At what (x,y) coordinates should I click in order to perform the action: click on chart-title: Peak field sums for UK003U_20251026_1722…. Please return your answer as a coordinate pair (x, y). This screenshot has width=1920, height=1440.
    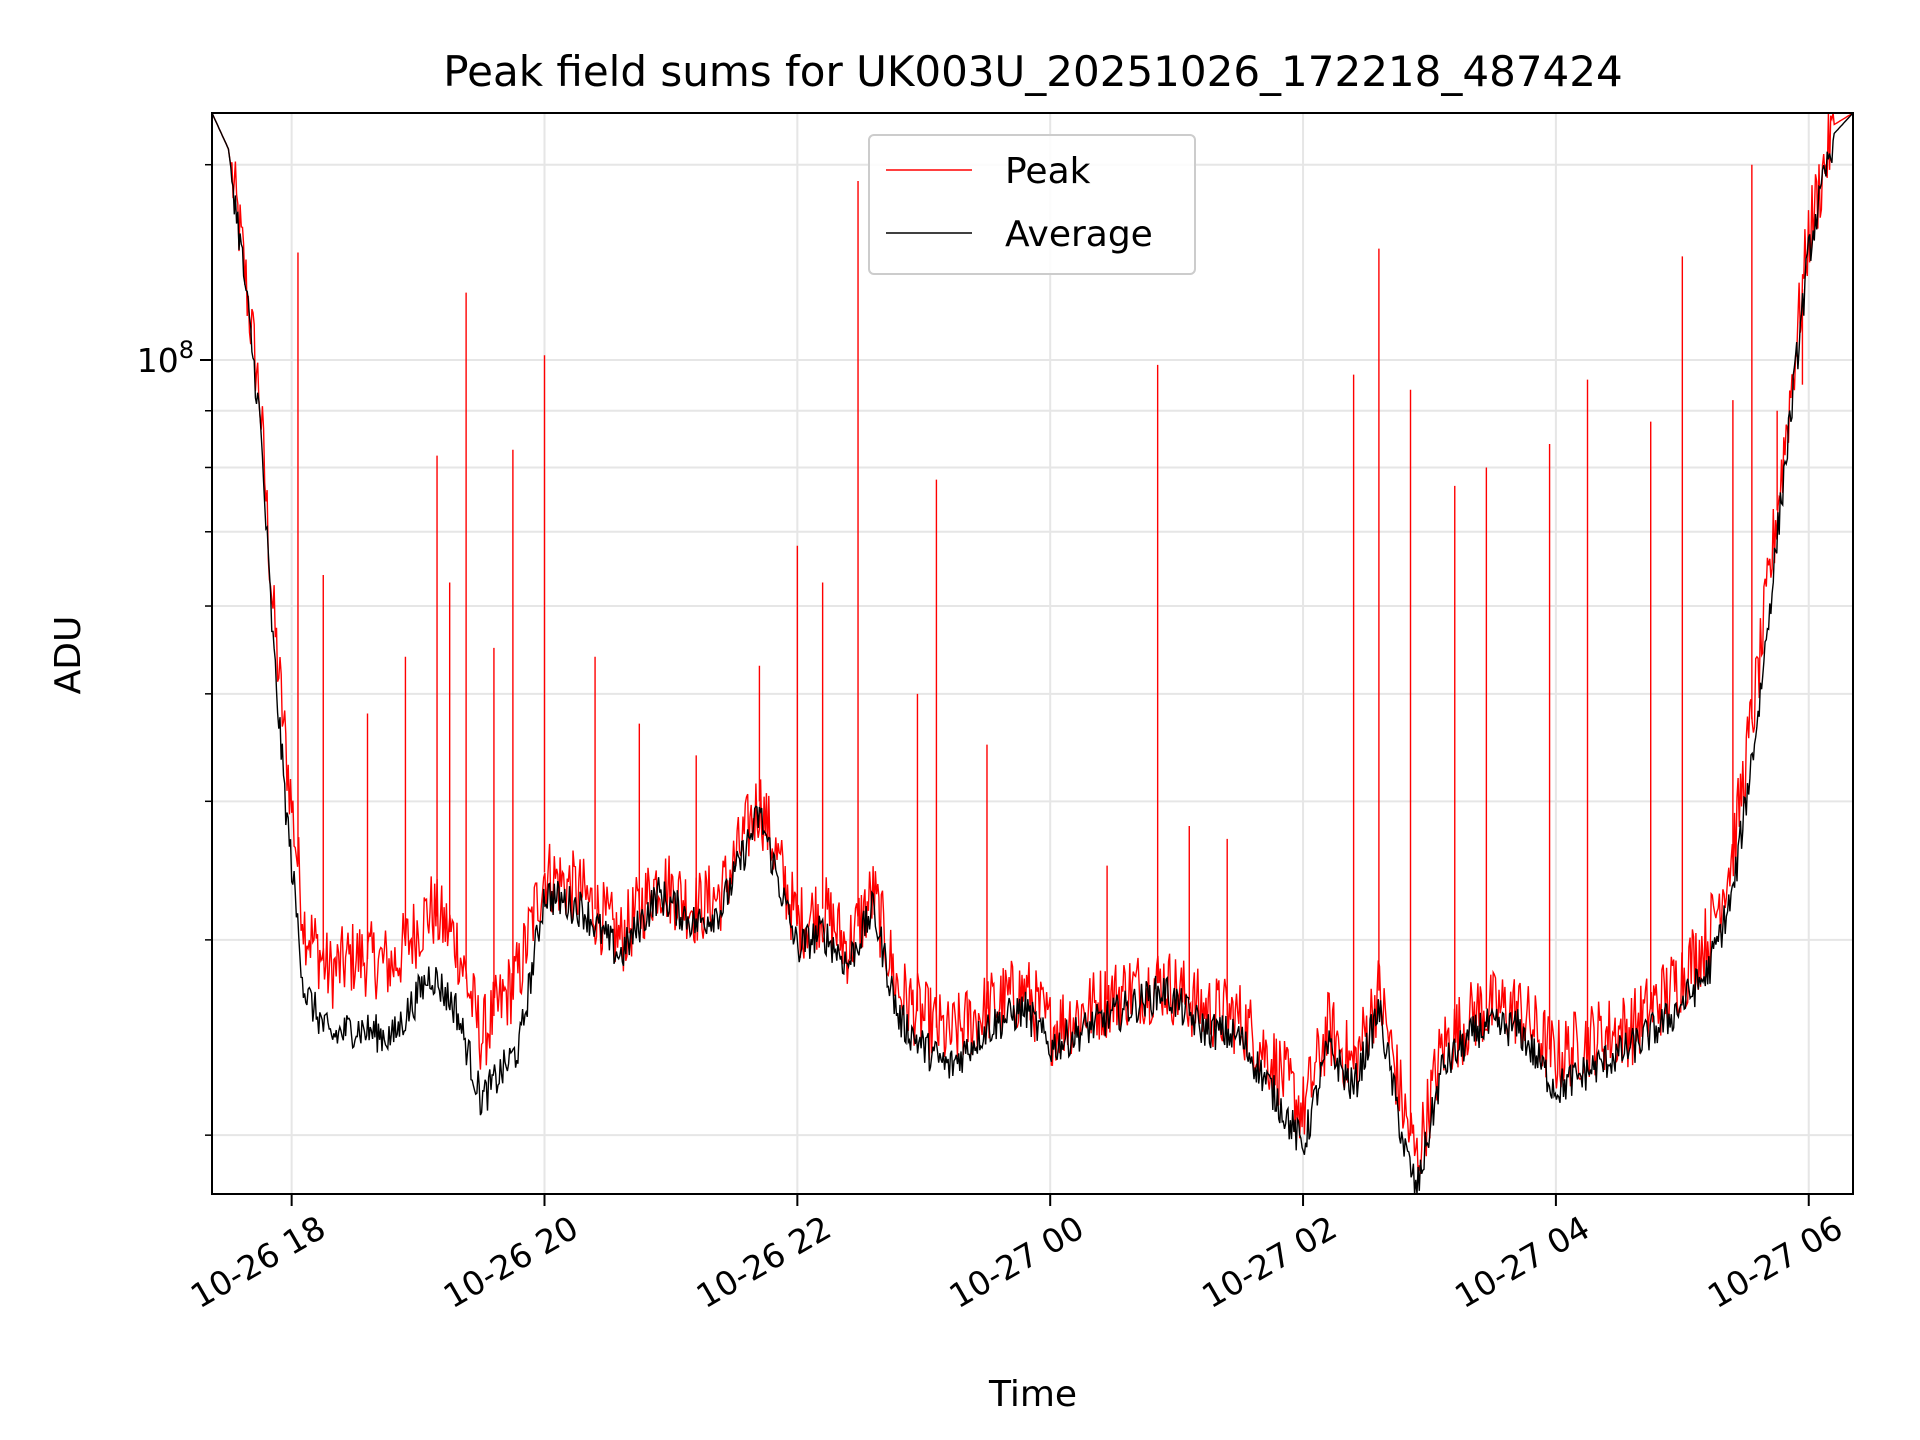
    Looking at the image, I should click on (1032, 71).